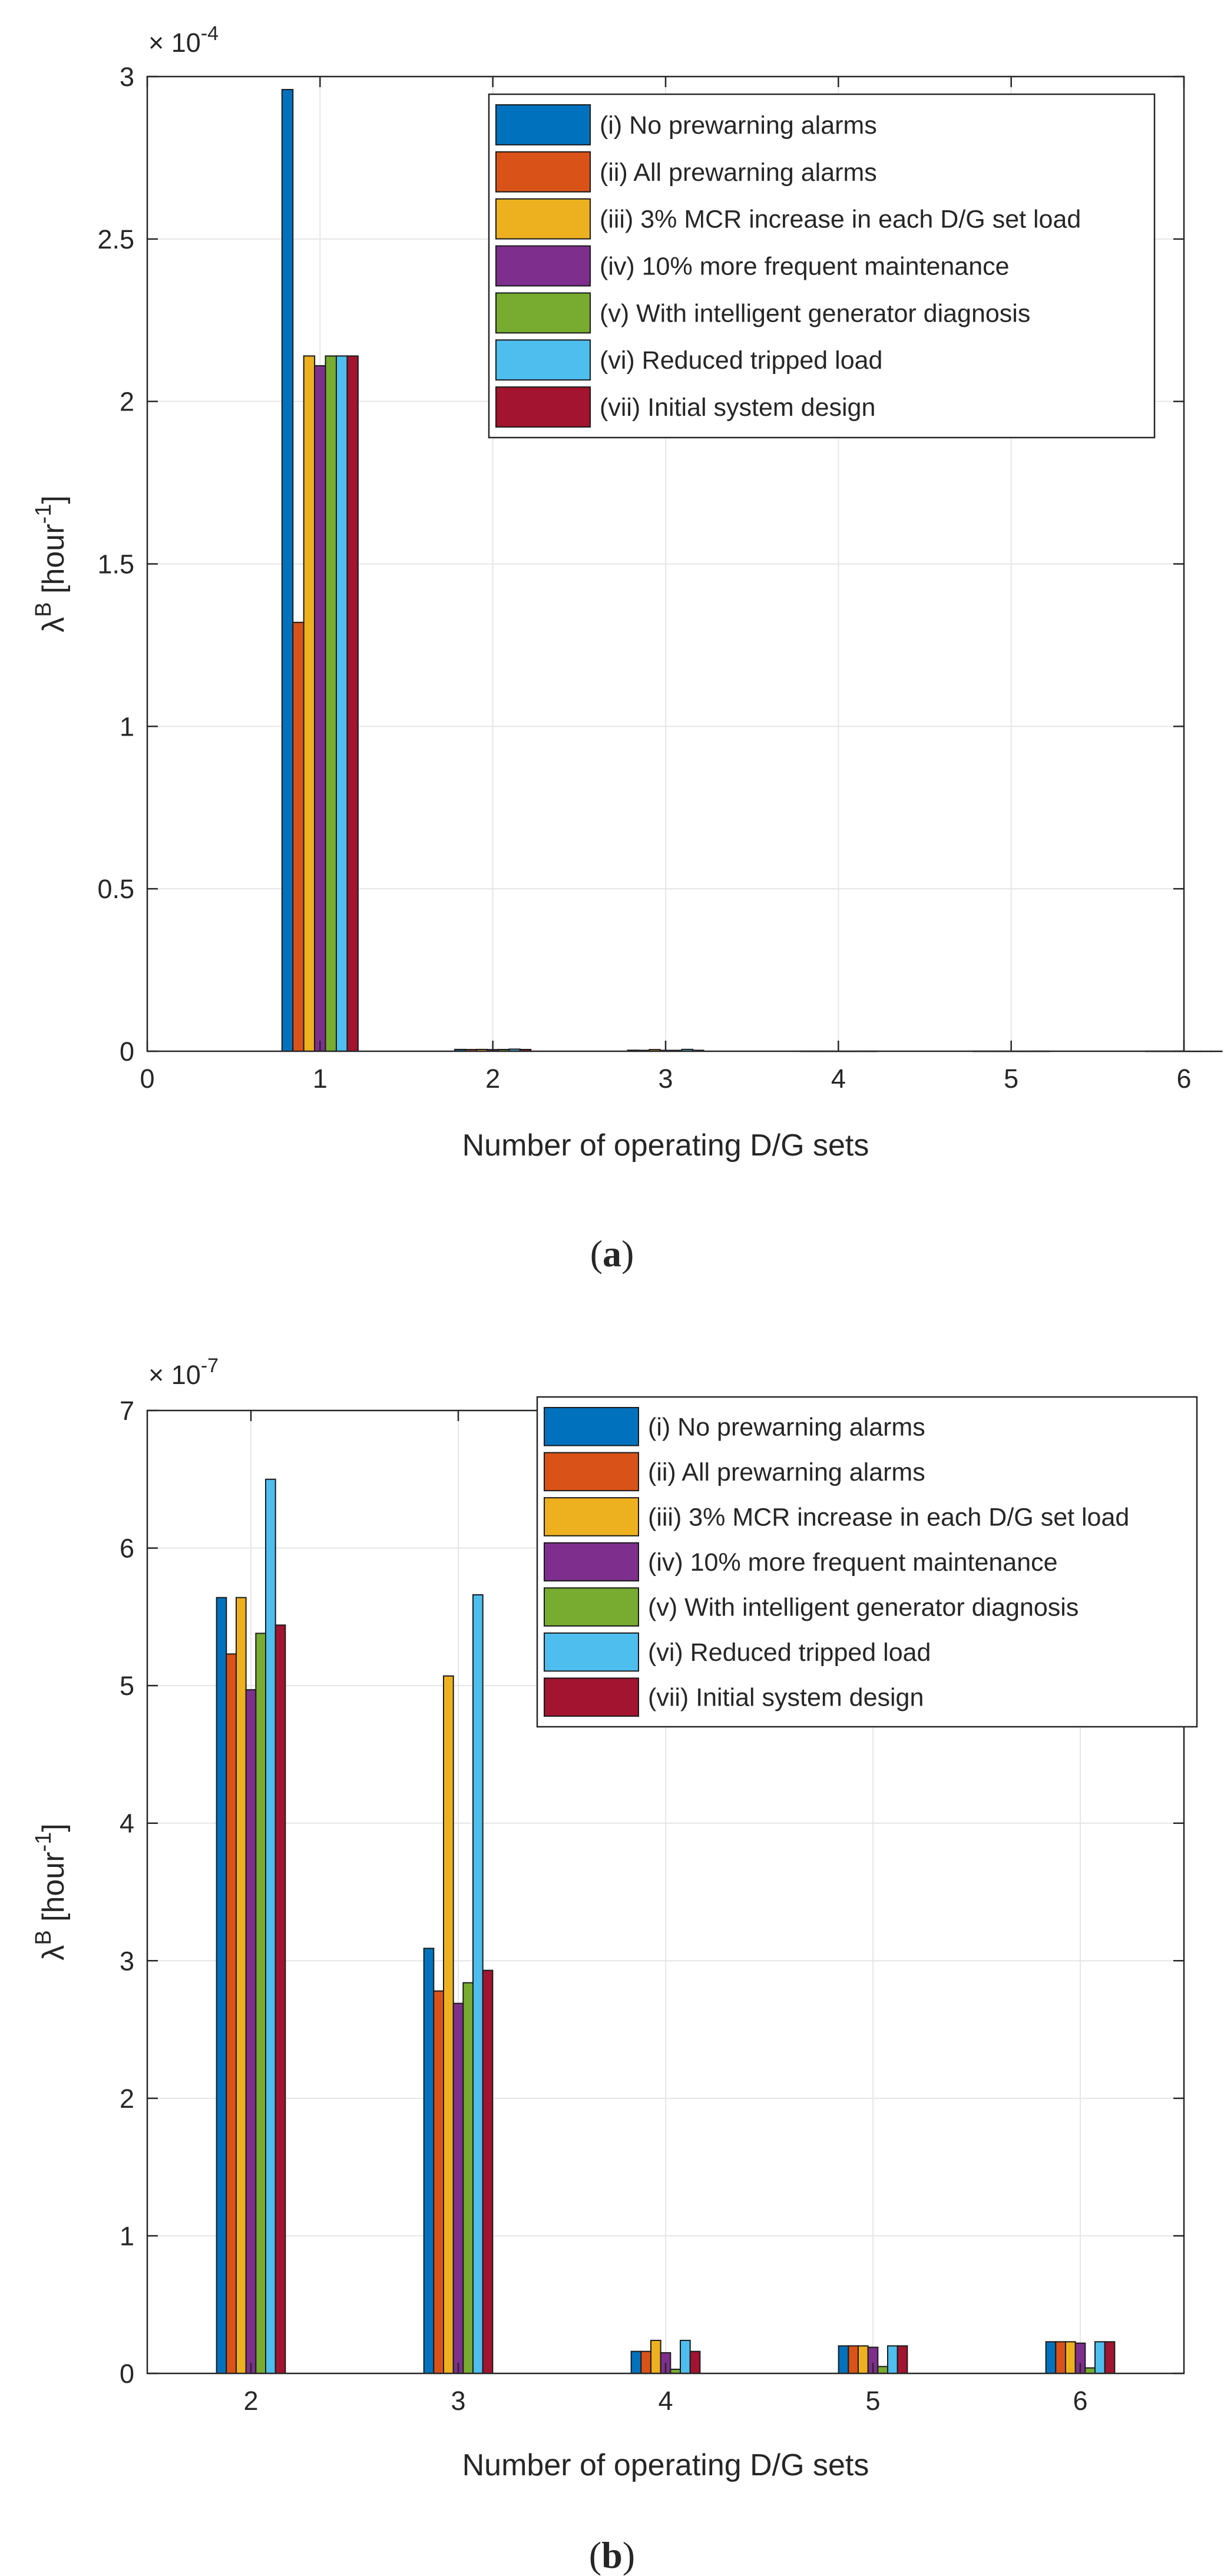 The width and height of the screenshot is (1224, 2576). What do you see at coordinates (231, 2013) in the screenshot?
I see `bar-b-series2-x2` at bounding box center [231, 2013].